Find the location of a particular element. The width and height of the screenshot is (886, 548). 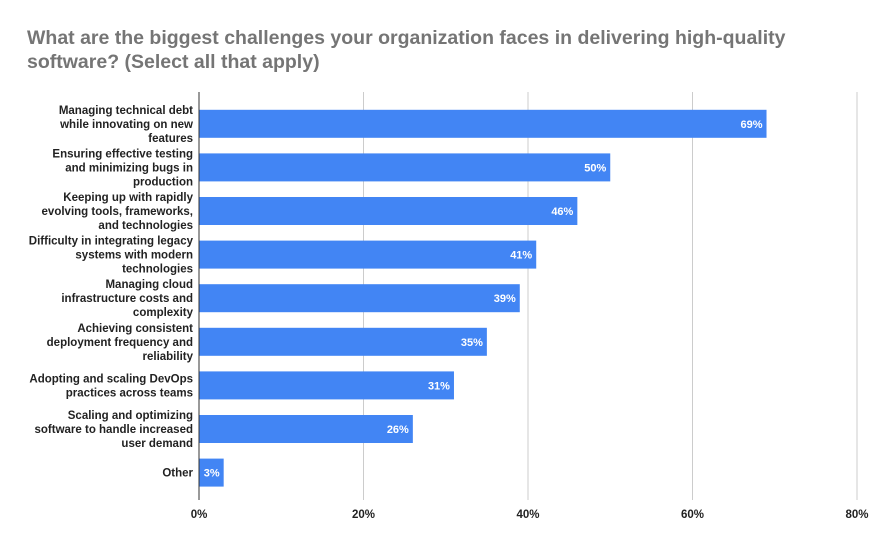

category-label-line: while innovating on new is located at coordinates (126, 125).